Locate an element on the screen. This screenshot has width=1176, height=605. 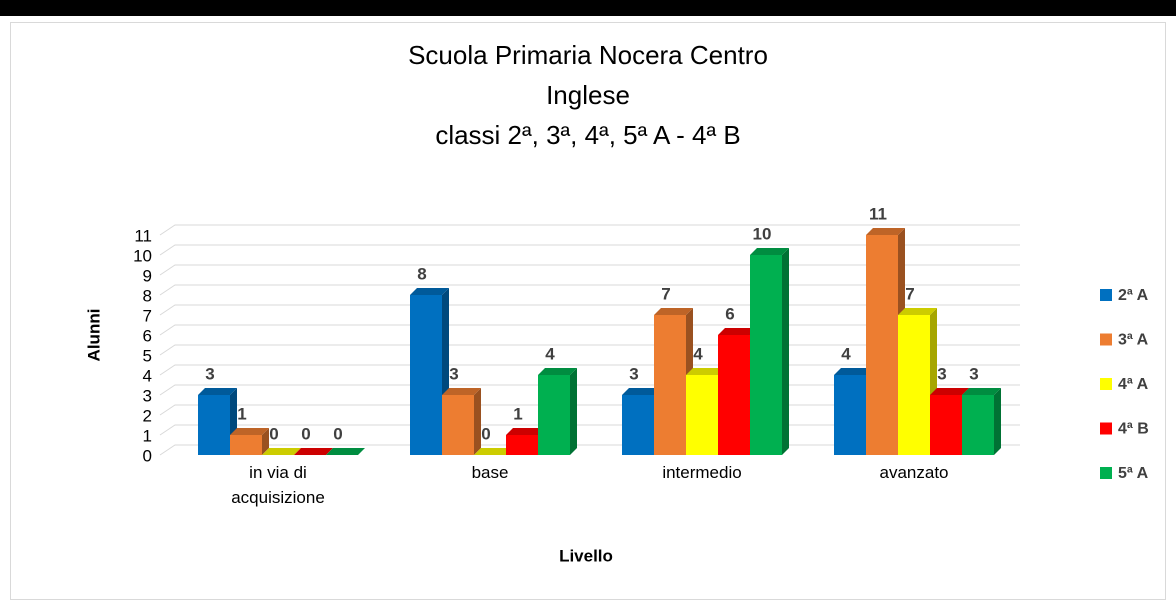
y-tick-label: 0 is located at coordinates (147, 455).